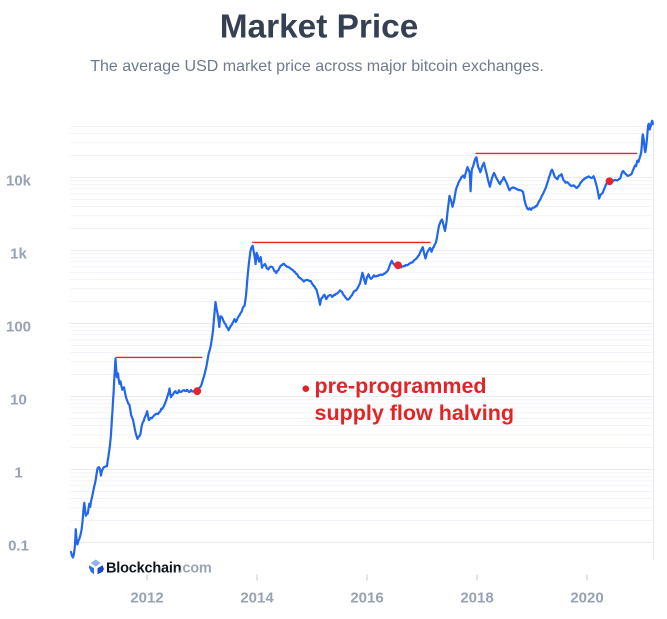 The height and width of the screenshot is (619, 667). Describe the element at coordinates (18, 254) in the screenshot. I see `svg-text: 1k` at that location.